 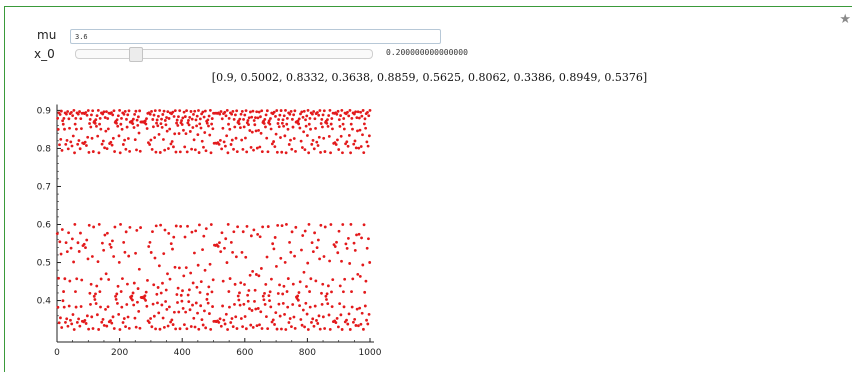 What do you see at coordinates (44, 187) in the screenshot?
I see `y-tick-label: 0.7` at bounding box center [44, 187].